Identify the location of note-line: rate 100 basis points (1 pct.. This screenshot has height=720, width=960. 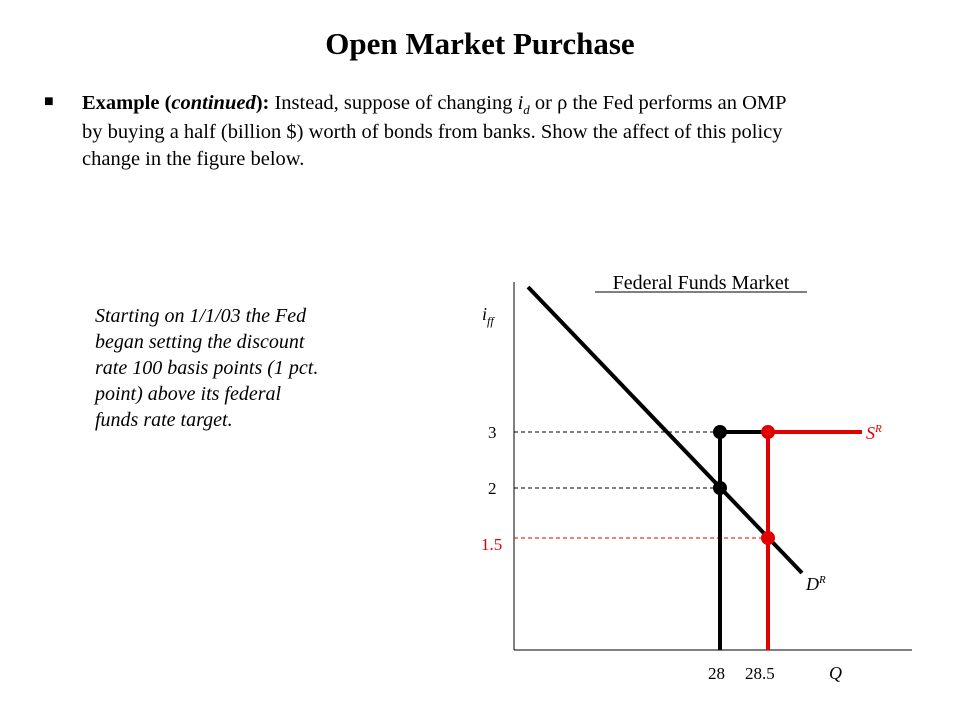
(207, 368).